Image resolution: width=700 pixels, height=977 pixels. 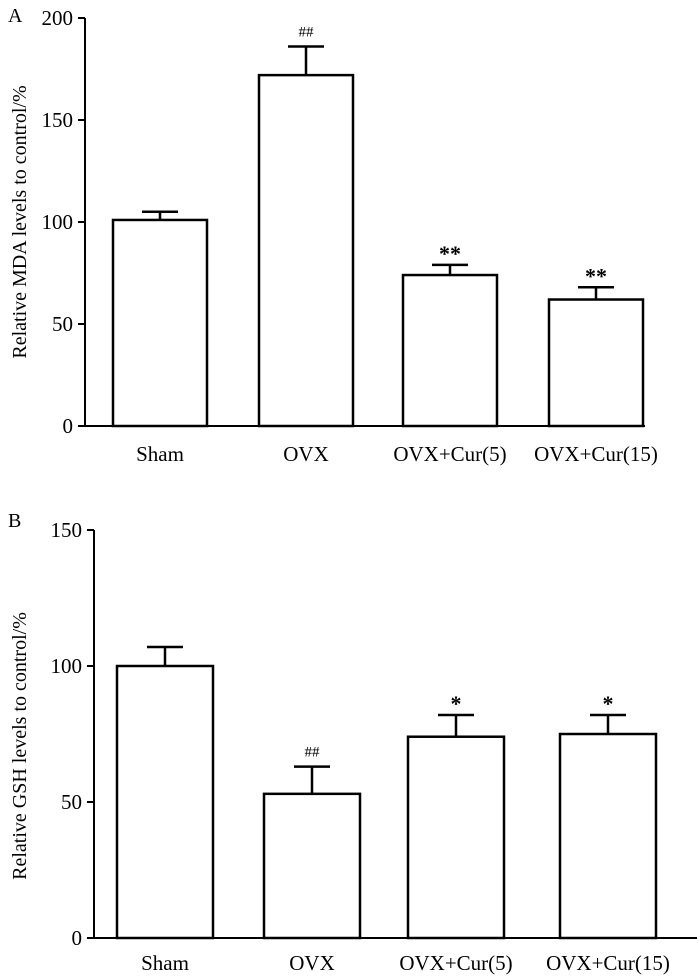 I want to click on y-ticks: 0 50 100 150 200, so click(x=63, y=222).